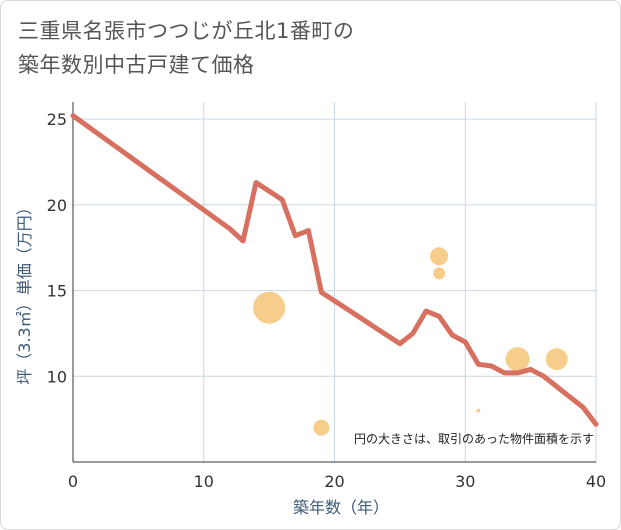  I want to click on y-tick-label: 10, so click(57, 376).